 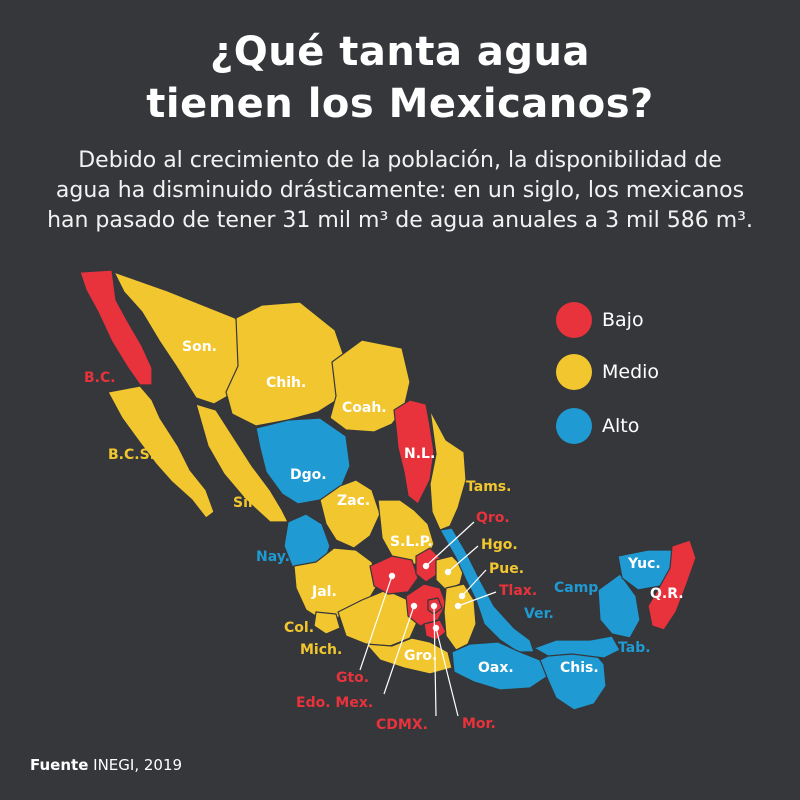 I want to click on legend-label-alto: Alto, so click(x=621, y=426).